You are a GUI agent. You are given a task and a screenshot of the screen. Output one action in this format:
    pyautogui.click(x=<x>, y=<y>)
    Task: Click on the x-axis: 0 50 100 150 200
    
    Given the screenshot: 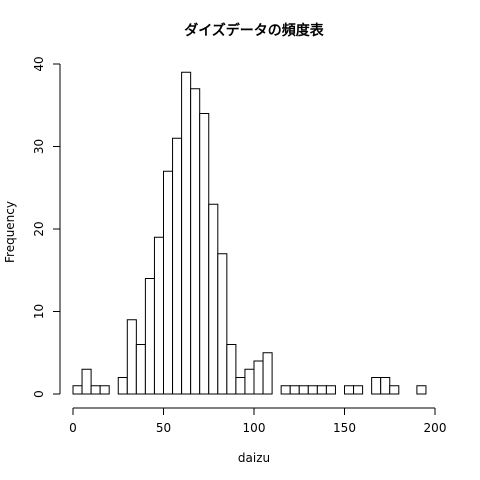 What is the action you would take?
    pyautogui.click(x=258, y=421)
    